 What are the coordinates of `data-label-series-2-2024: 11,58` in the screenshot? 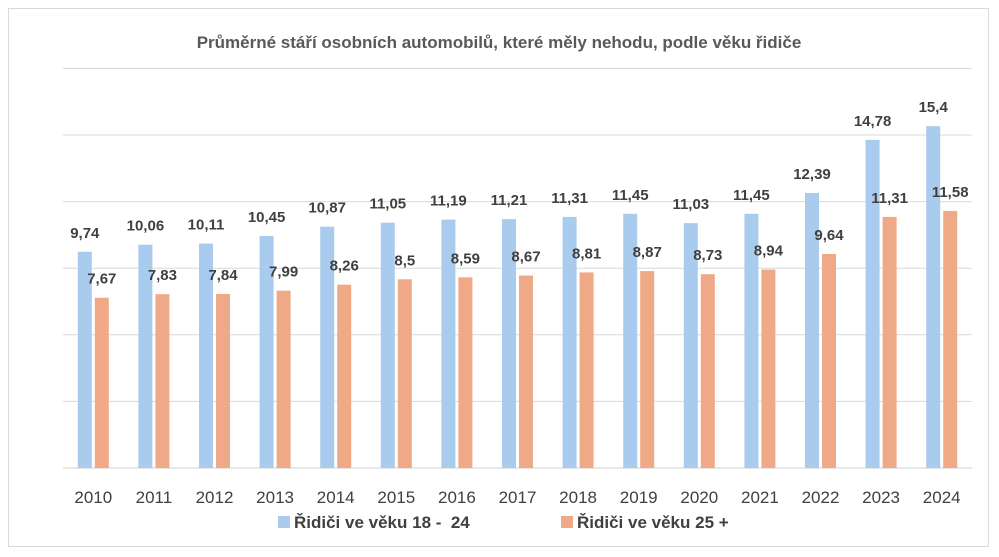 It's located at (950, 192).